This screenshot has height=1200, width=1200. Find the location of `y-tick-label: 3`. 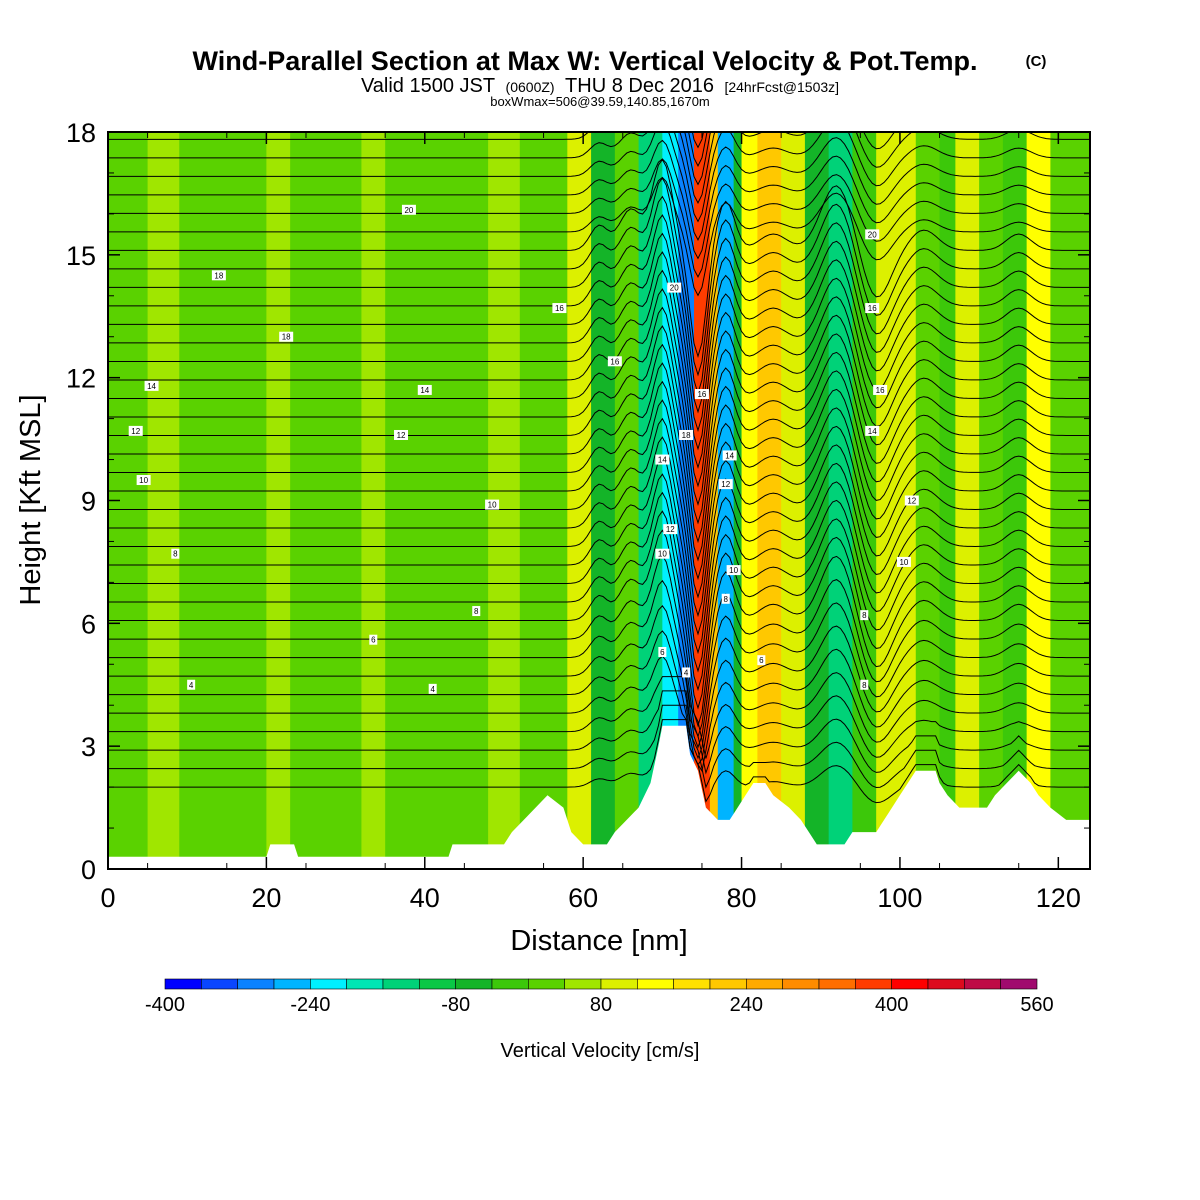

y-tick-label: 3 is located at coordinates (88, 747).